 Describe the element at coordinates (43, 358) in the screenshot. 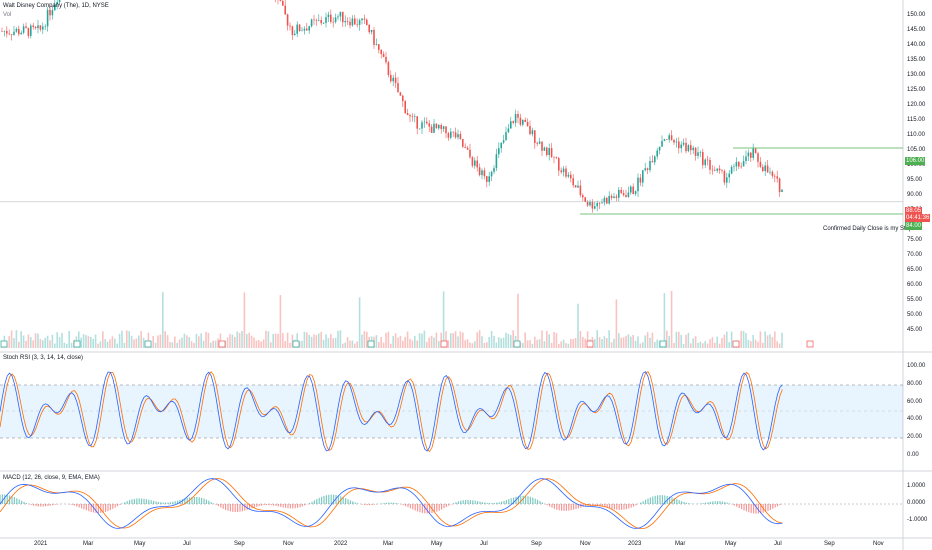

I see `stoch-title: Stoch RSI (3, 3, 14, 14, close)` at that location.